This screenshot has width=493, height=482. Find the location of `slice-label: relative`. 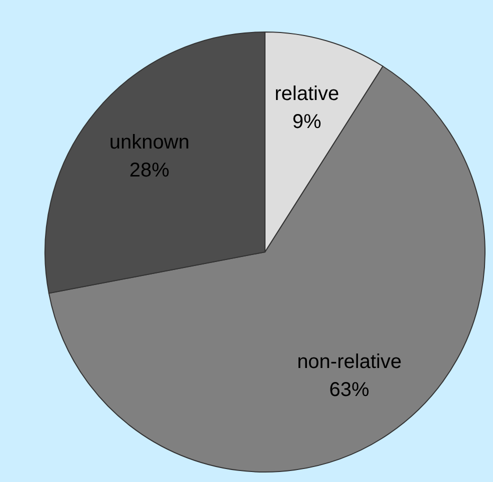

slice-label: relative is located at coordinates (307, 93).